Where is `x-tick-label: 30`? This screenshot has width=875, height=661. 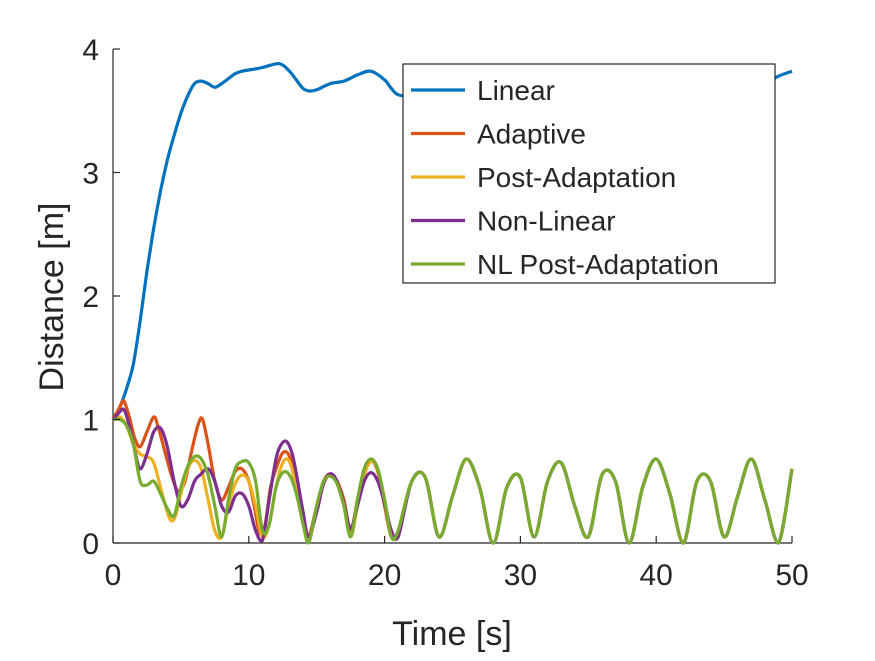
x-tick-label: 30 is located at coordinates (520, 575).